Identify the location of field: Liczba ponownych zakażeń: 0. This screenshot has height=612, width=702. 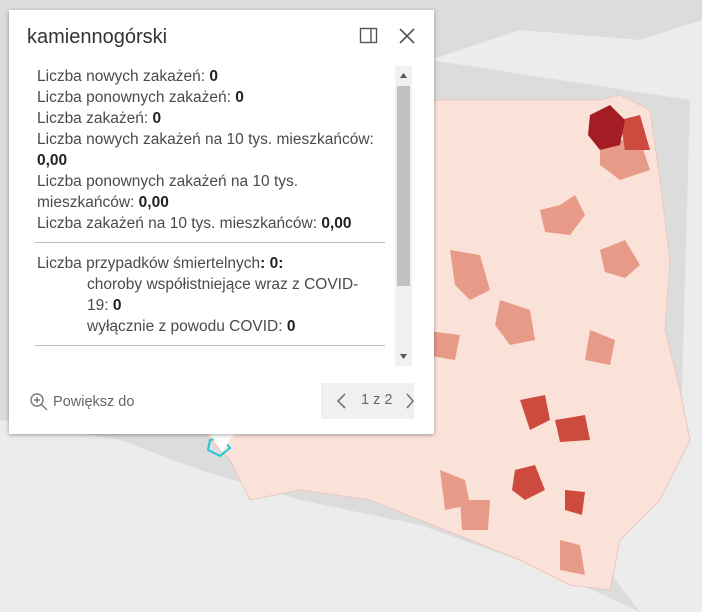
(207, 97).